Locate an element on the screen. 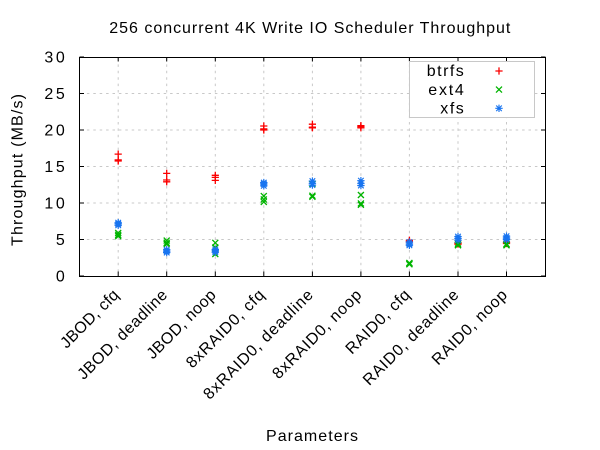 This screenshot has width=600, height=450. svg-text: Throughput (MB/s) is located at coordinates (18, 170).